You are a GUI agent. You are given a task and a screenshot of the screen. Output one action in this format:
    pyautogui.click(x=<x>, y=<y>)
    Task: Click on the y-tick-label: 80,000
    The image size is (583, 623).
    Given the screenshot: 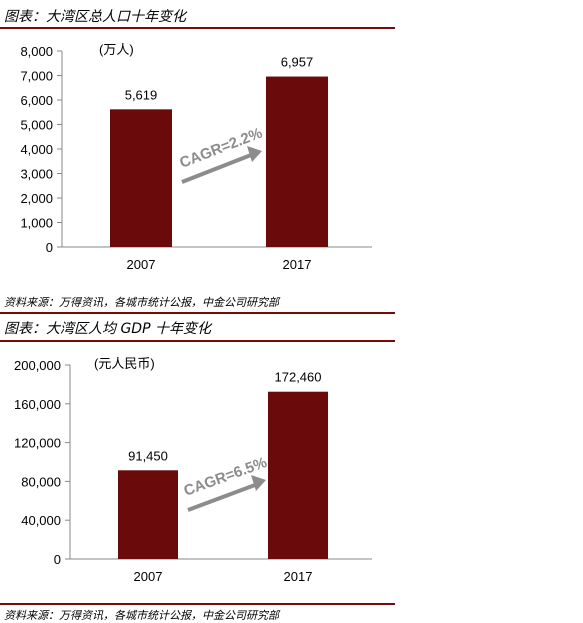 What is the action you would take?
    pyautogui.click(x=41, y=481)
    